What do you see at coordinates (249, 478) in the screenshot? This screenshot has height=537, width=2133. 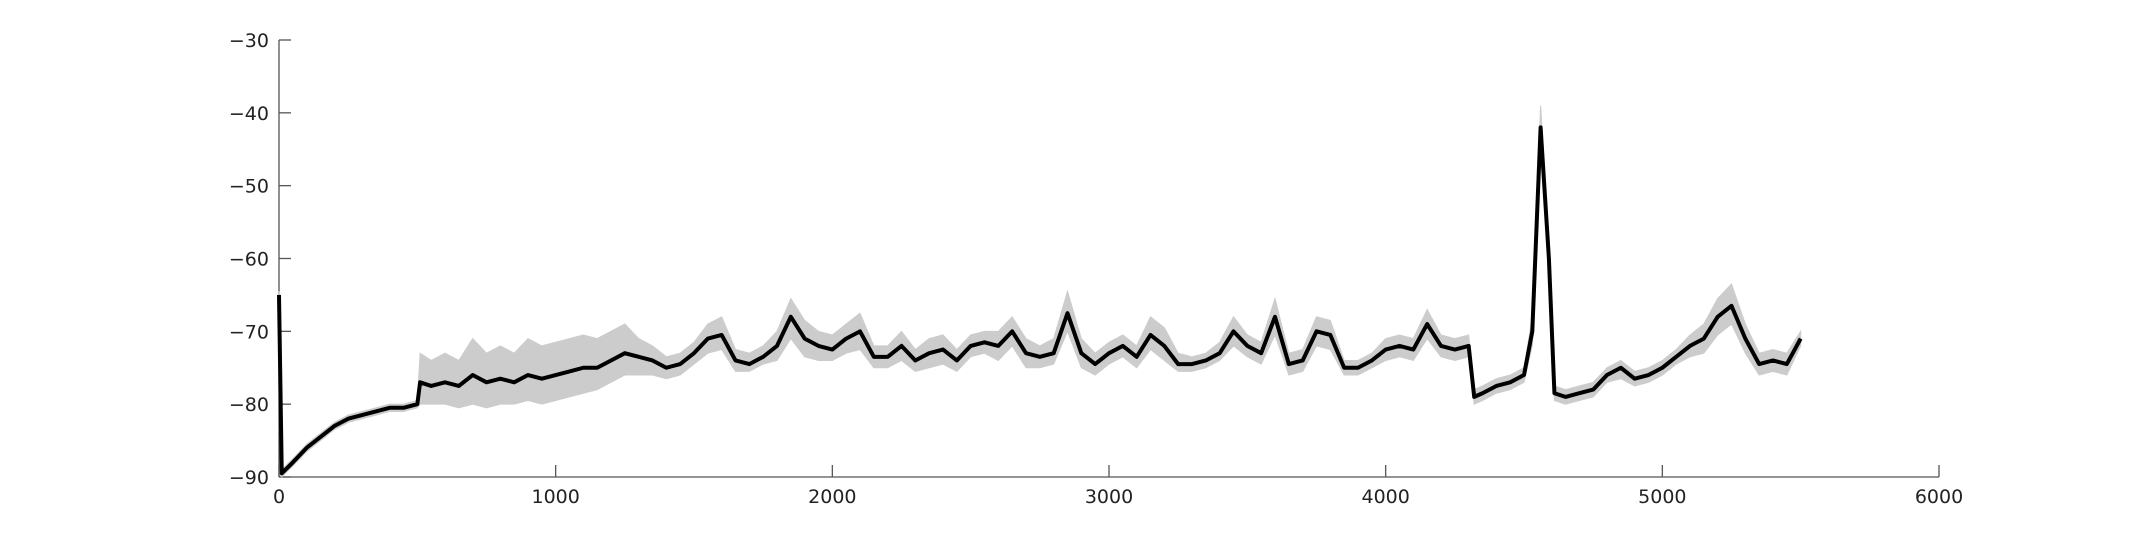 I see `y-tick-label: −90` at bounding box center [249, 478].